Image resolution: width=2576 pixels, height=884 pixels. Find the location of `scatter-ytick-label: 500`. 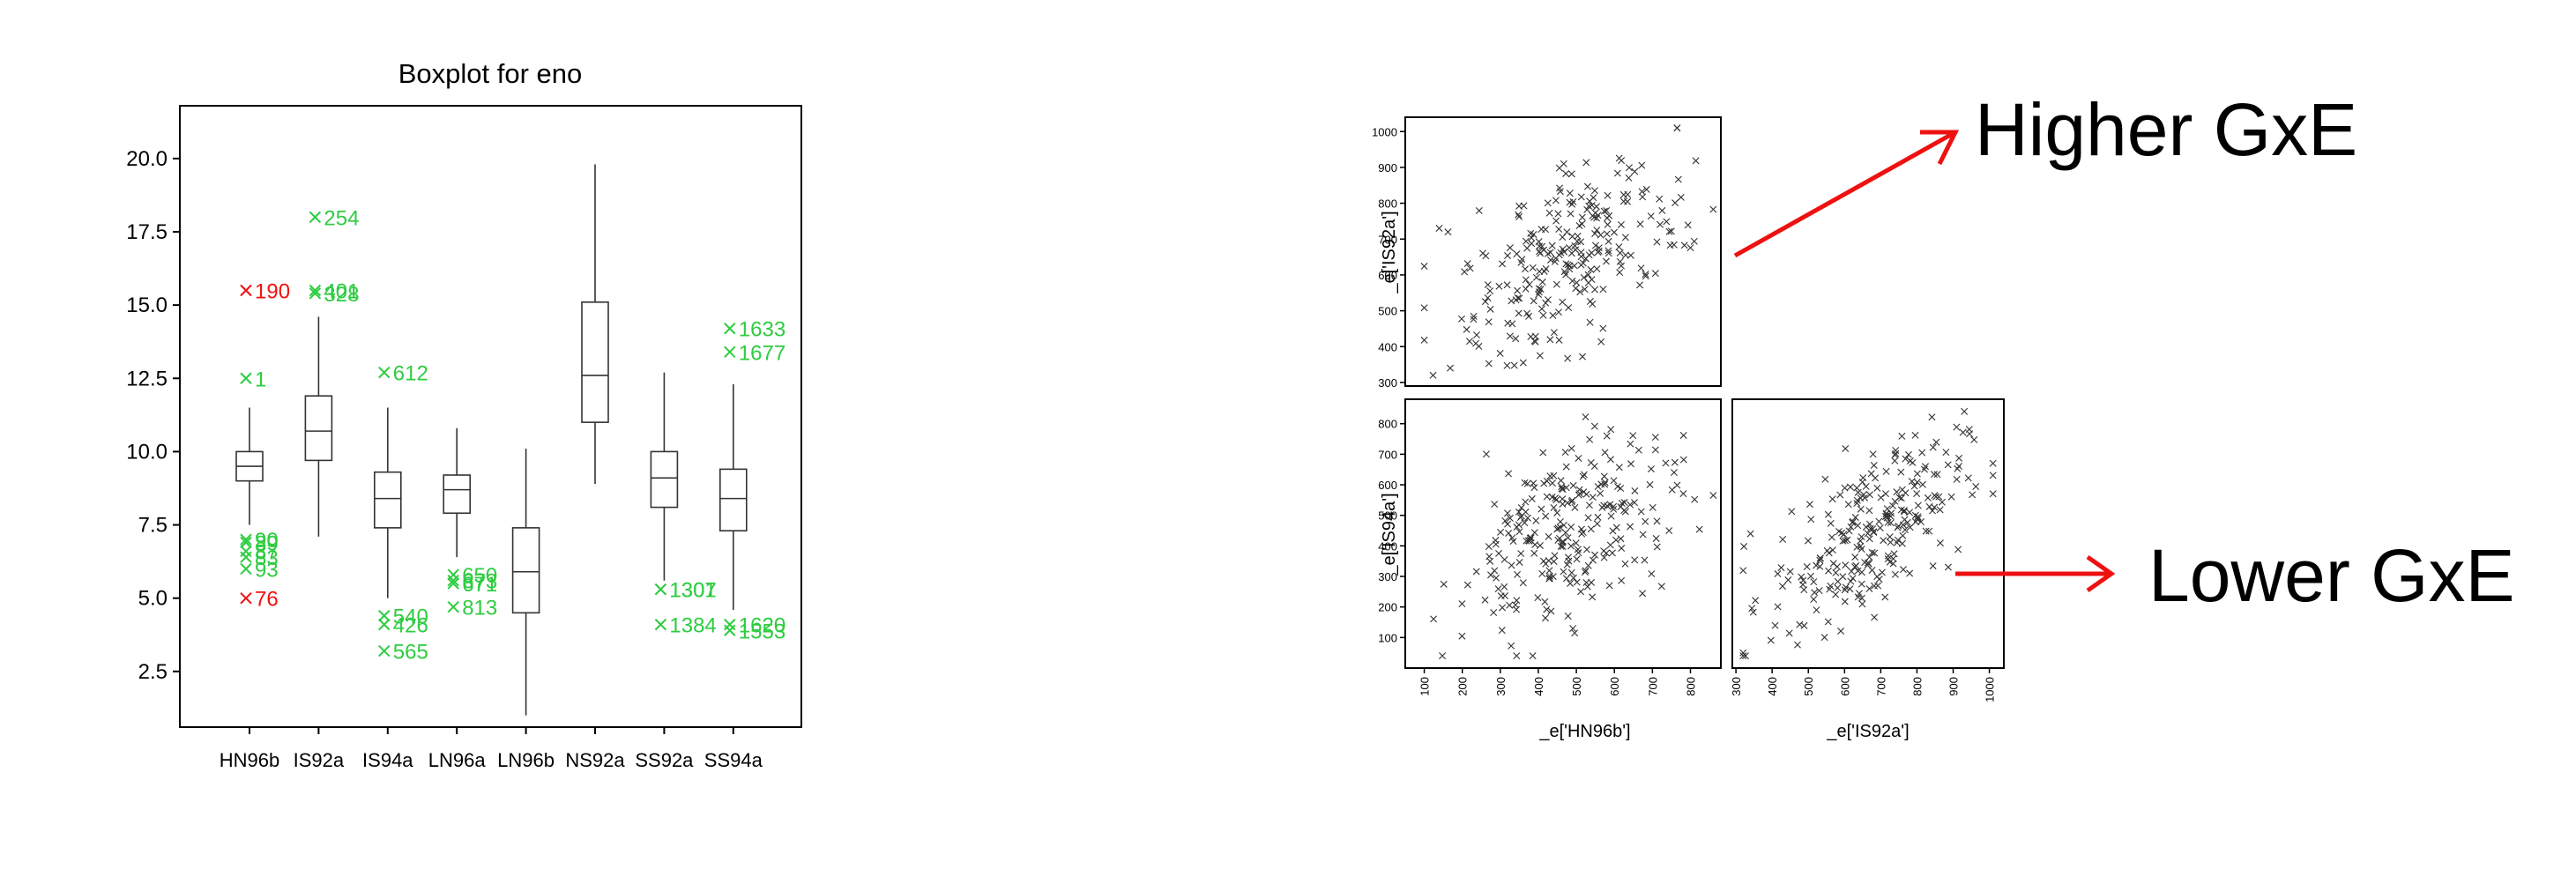

scatter-ytick-label: 500 is located at coordinates (1387, 311).